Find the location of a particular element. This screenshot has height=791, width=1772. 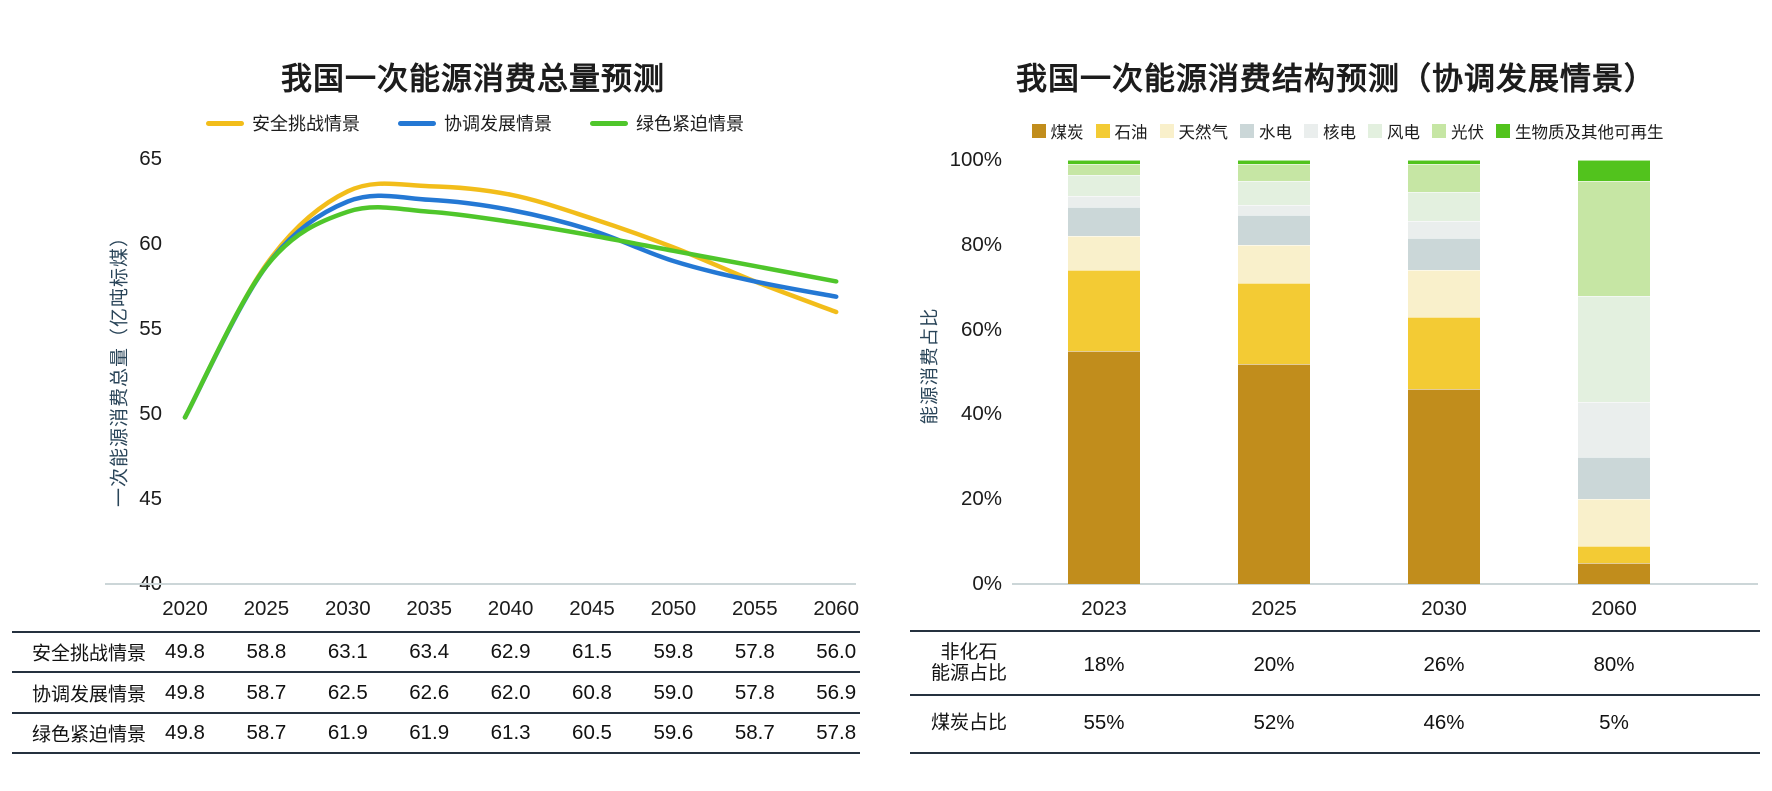

legend-item-协调发展情景: 协调发展情景 is located at coordinates (475, 123).